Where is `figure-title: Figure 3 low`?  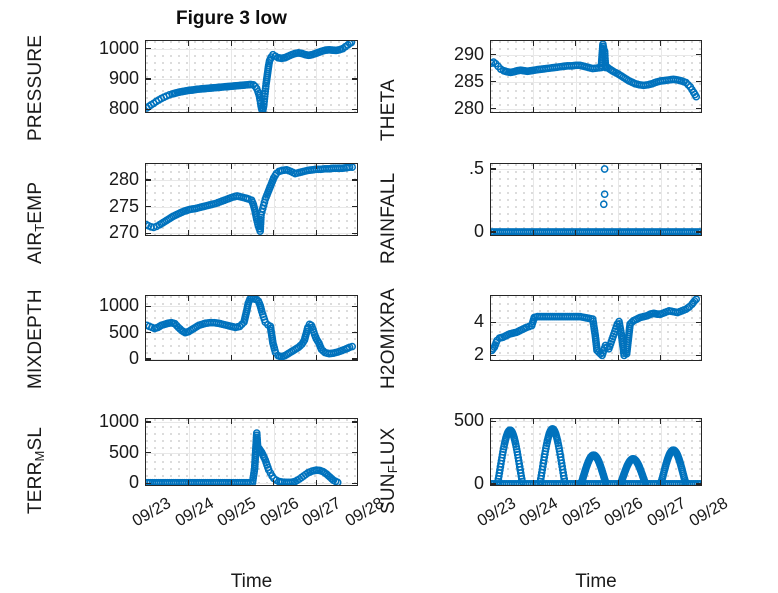 figure-title: Figure 3 low is located at coordinates (231, 18).